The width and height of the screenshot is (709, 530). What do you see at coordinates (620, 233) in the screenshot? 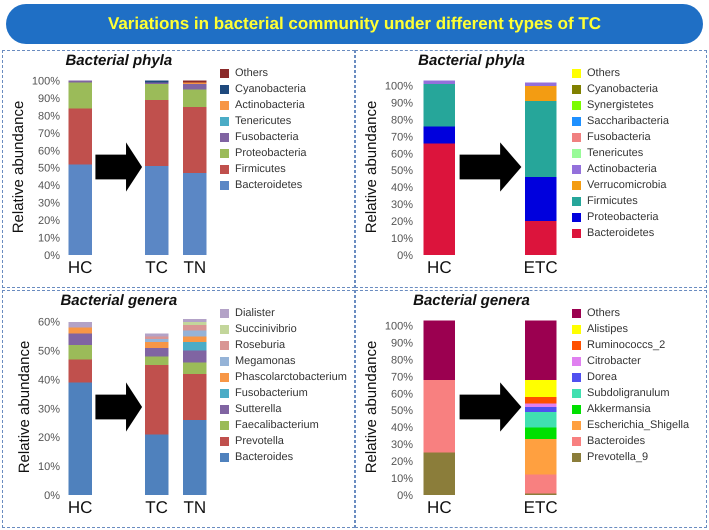
I see `legend-label: Bacteroidetes` at bounding box center [620, 233].